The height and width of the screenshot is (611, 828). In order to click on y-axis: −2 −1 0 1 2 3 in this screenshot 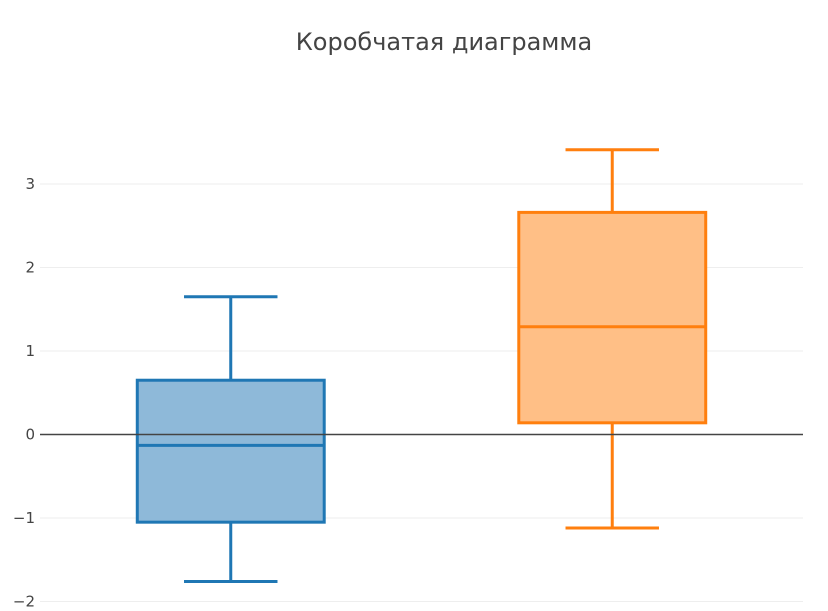, I will do `click(24, 393)`.